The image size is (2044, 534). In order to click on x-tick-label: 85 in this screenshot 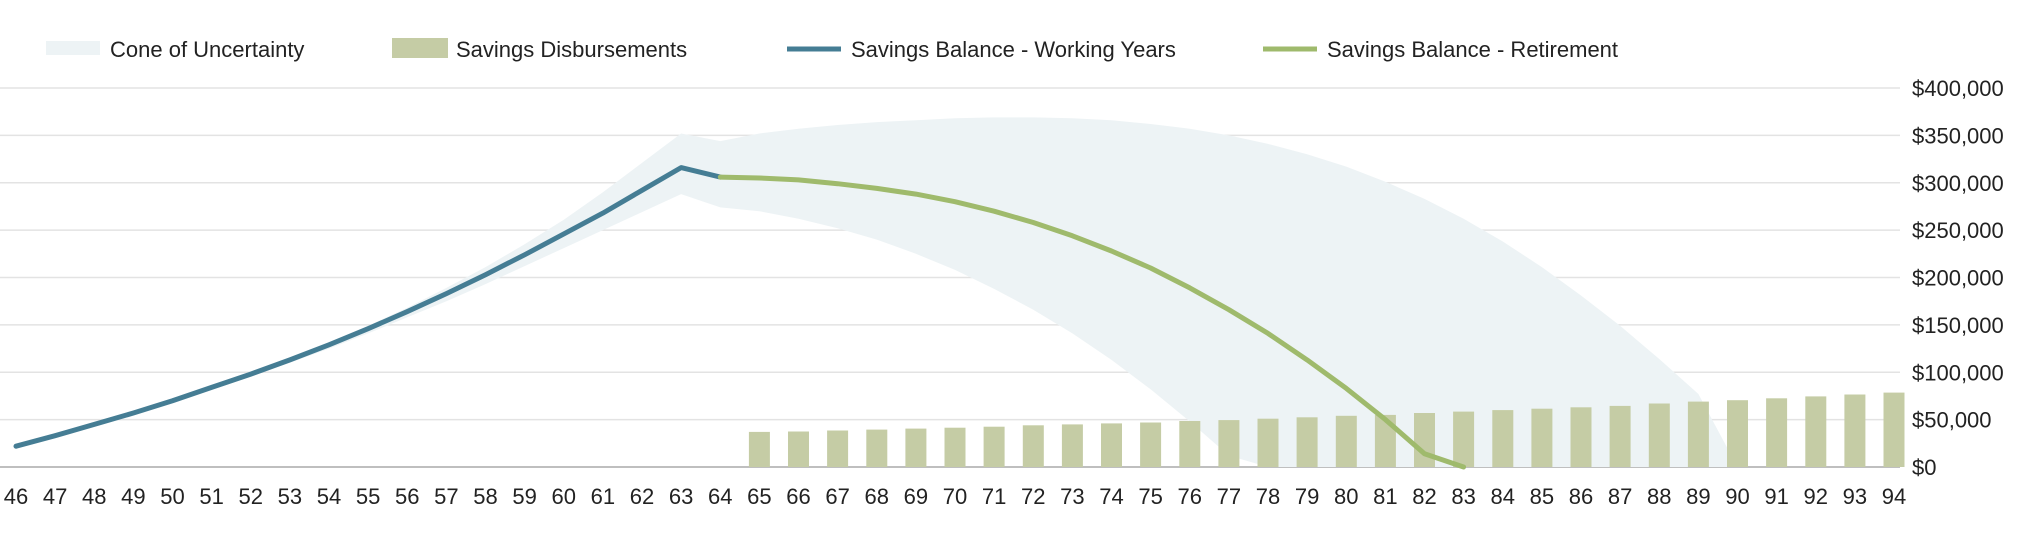, I will do `click(1542, 496)`.